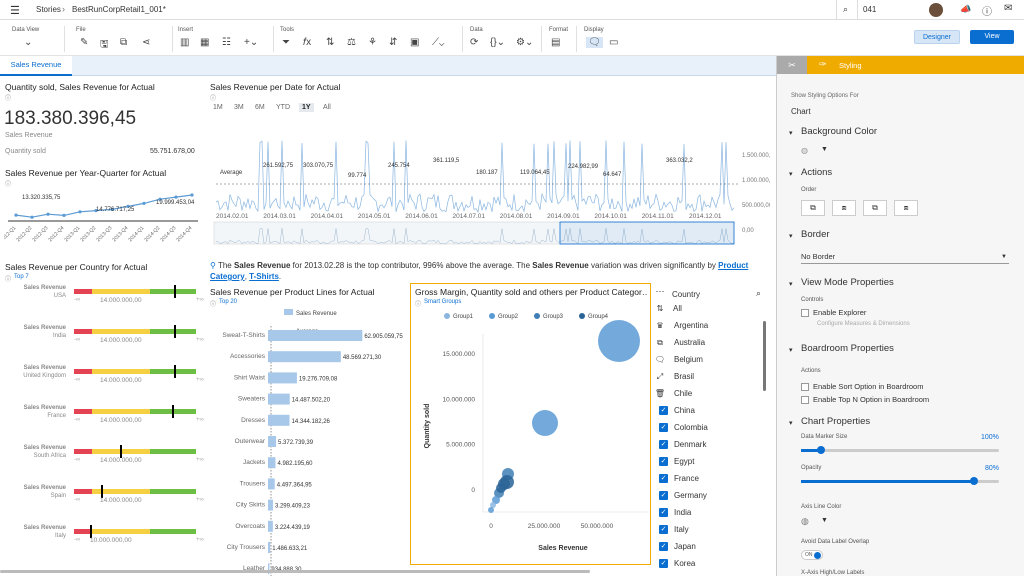  What do you see at coordinates (660, 325) in the screenshot?
I see `rank-menu-icon: ♛` at bounding box center [660, 325].